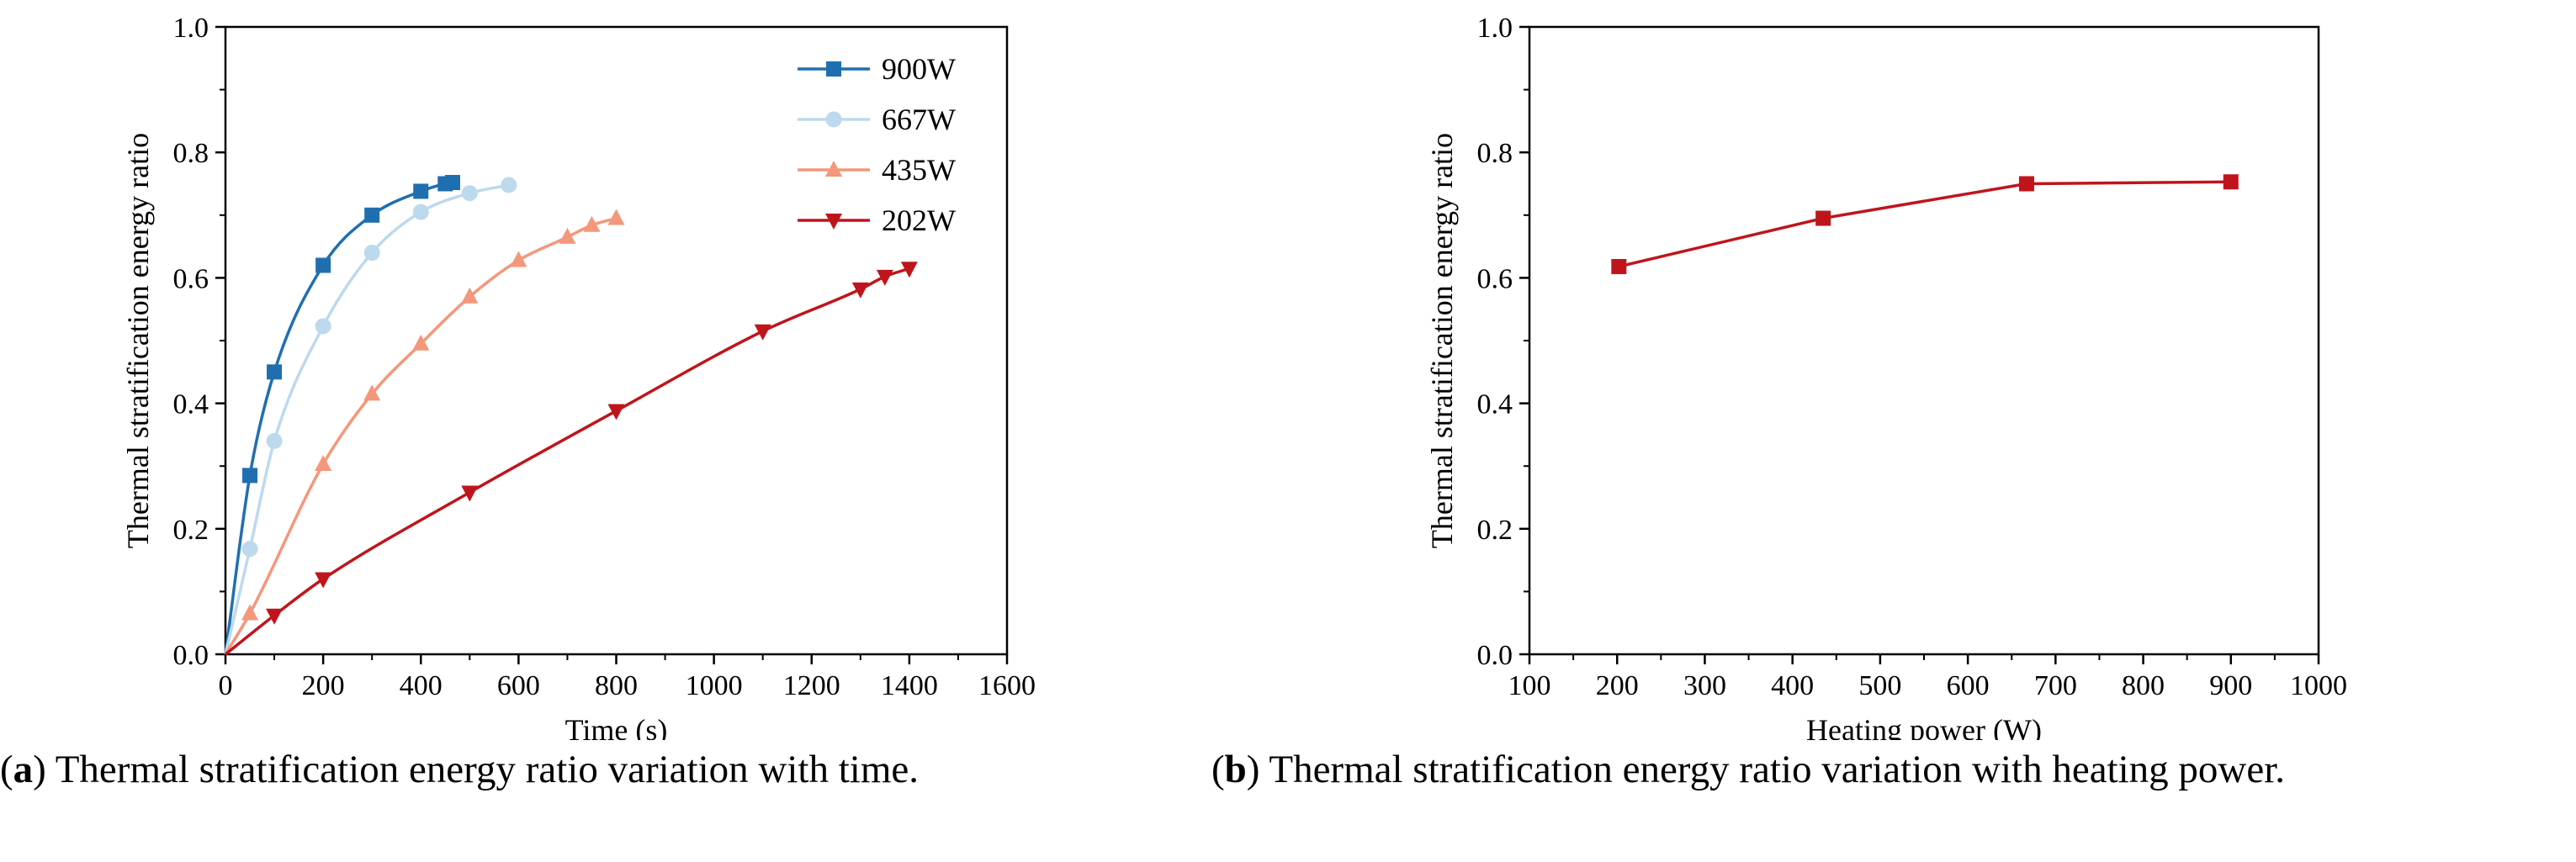 The height and width of the screenshot is (862, 2576). I want to click on series-667W, so click(370, 416).